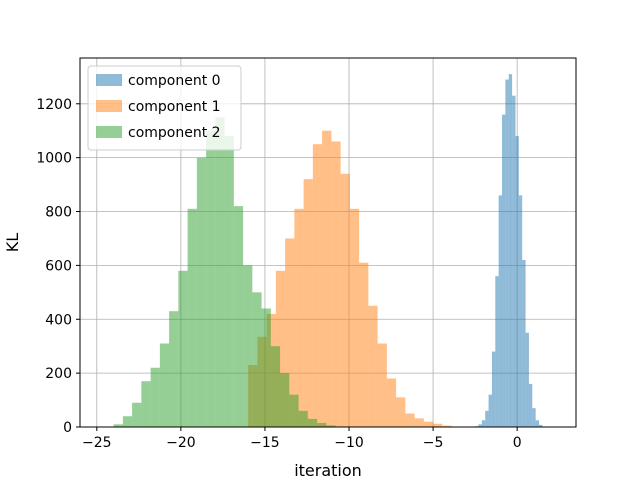 The height and width of the screenshot is (484, 640). Describe the element at coordinates (12, 242) in the screenshot. I see `y-axis-label: KL` at that location.